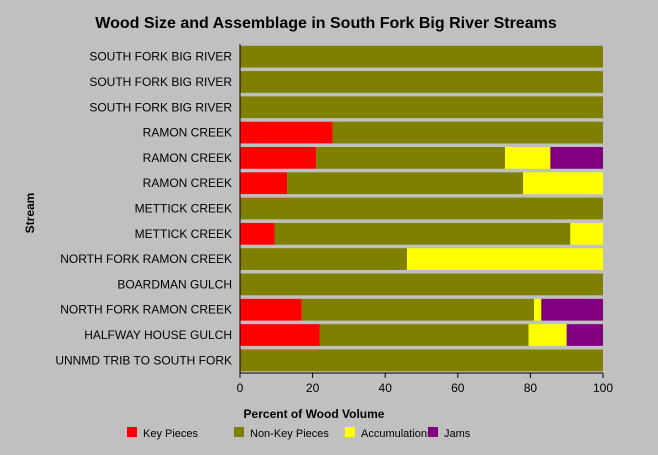 The image size is (658, 455). I want to click on legend-label-jams: Jams, so click(457, 434).